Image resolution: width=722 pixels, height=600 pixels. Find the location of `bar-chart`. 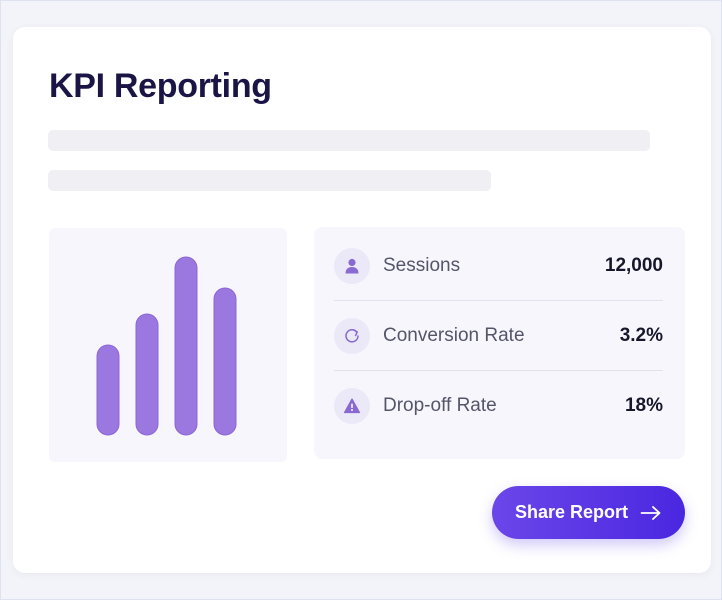

bar-chart is located at coordinates (168, 345).